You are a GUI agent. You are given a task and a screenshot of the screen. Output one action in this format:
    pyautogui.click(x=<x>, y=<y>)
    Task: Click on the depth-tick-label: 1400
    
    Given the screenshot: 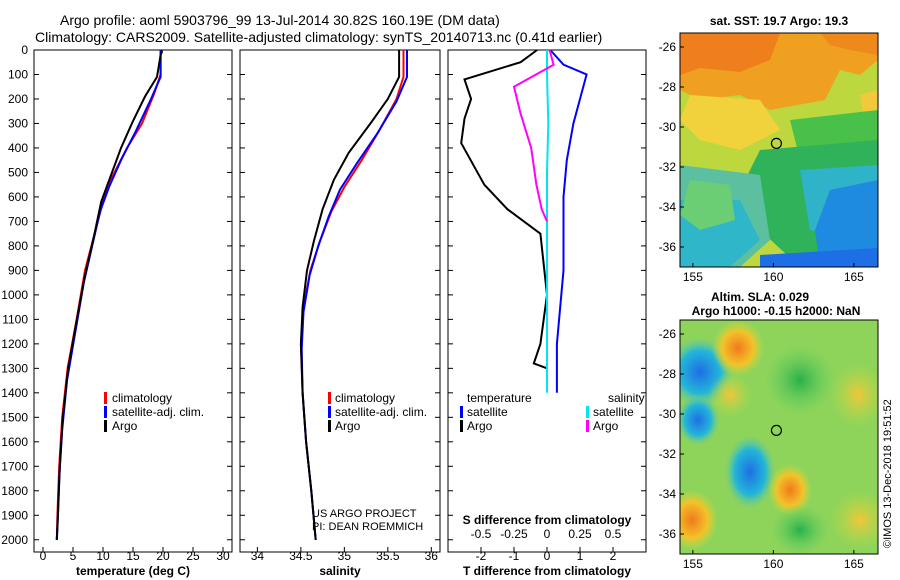 What is the action you would take?
    pyautogui.click(x=14, y=393)
    